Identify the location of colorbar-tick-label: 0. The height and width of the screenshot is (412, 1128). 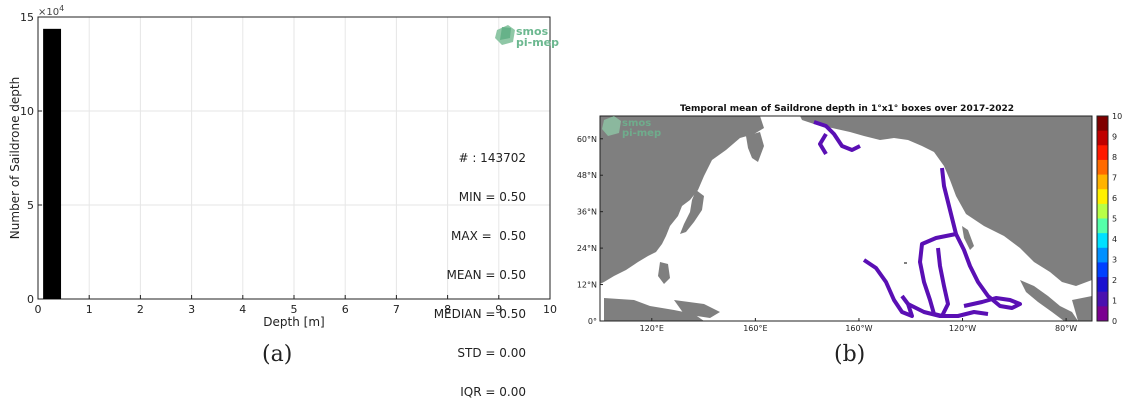
(1114, 321).